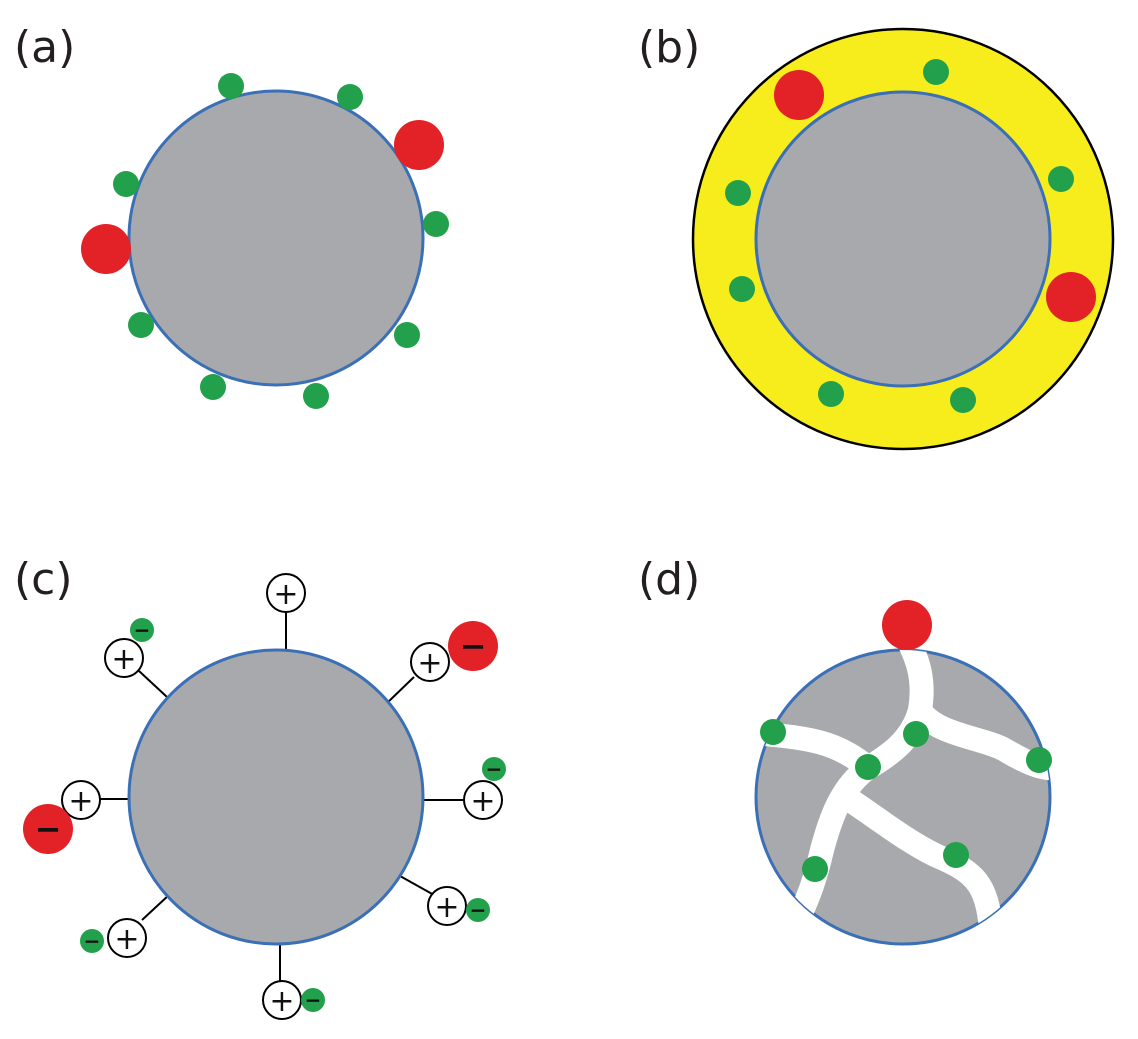 Image resolution: width=1138 pixels, height=1039 pixels. What do you see at coordinates (669, 47) in the screenshot?
I see `panel-b-label: (b)` at bounding box center [669, 47].